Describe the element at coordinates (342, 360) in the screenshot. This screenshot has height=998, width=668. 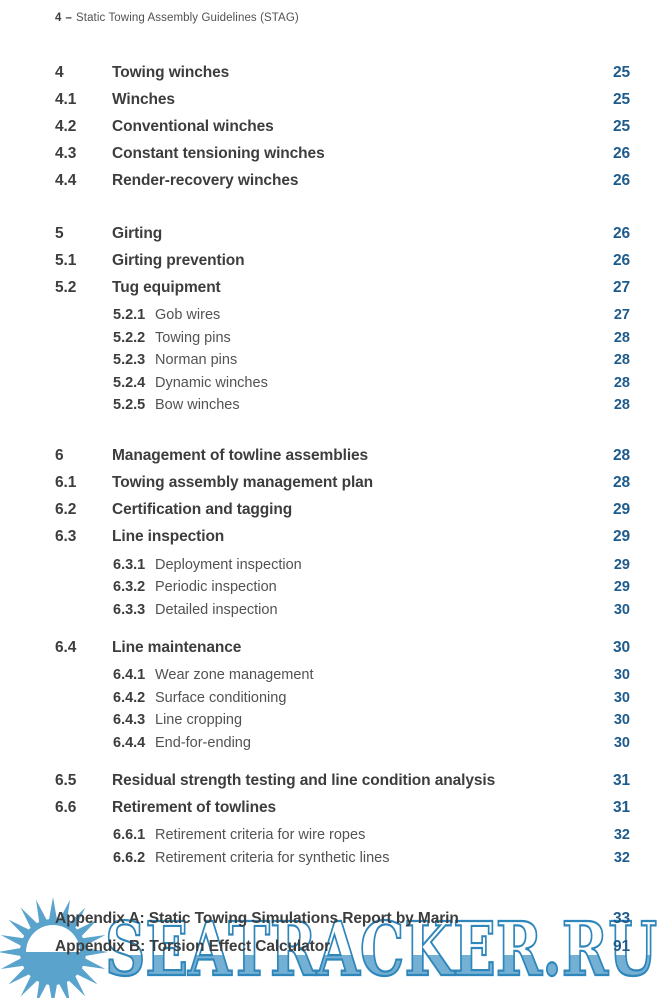
I see `toc-row: 5.2.3 Norman pins 28` at that location.